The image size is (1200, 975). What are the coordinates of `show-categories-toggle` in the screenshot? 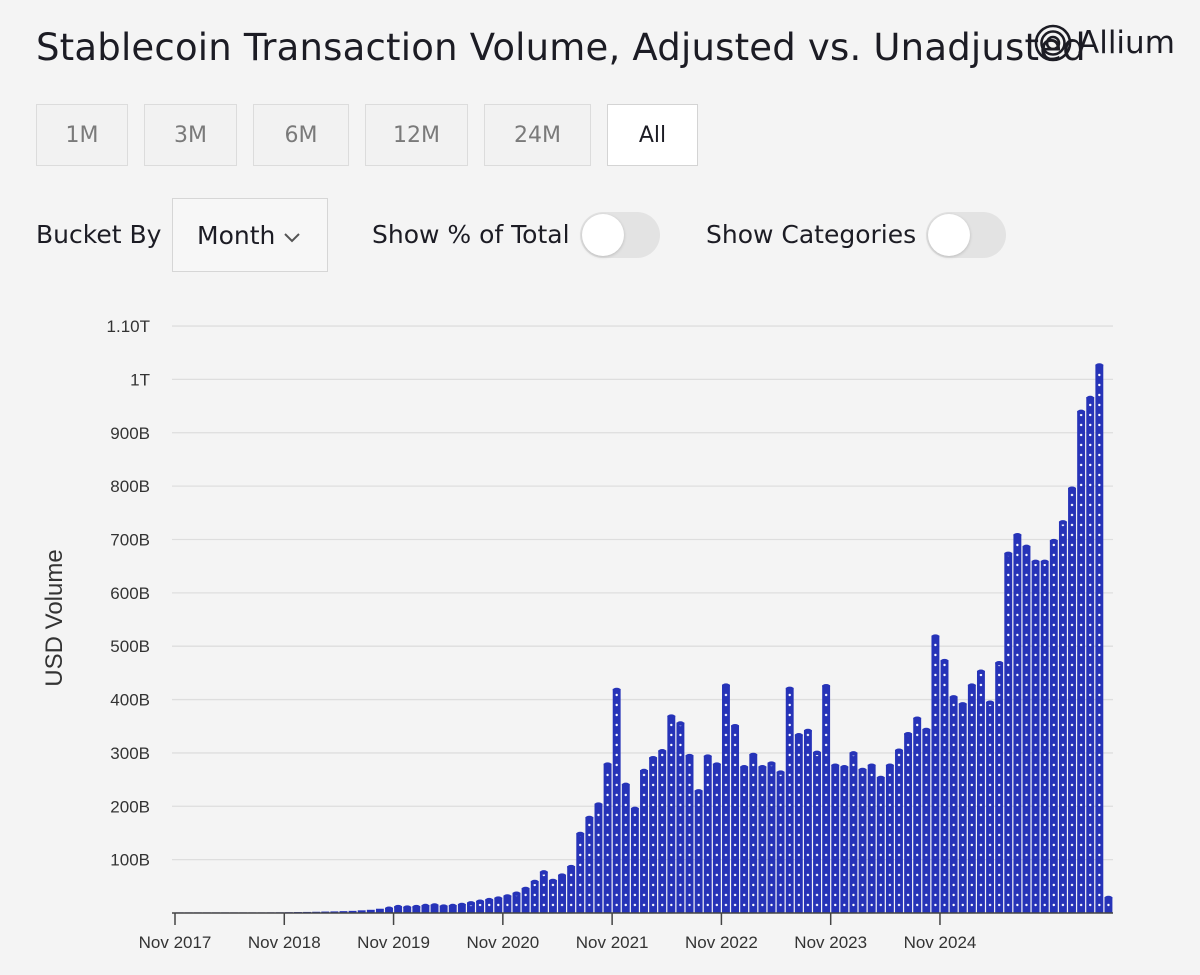 It's located at (966, 235).